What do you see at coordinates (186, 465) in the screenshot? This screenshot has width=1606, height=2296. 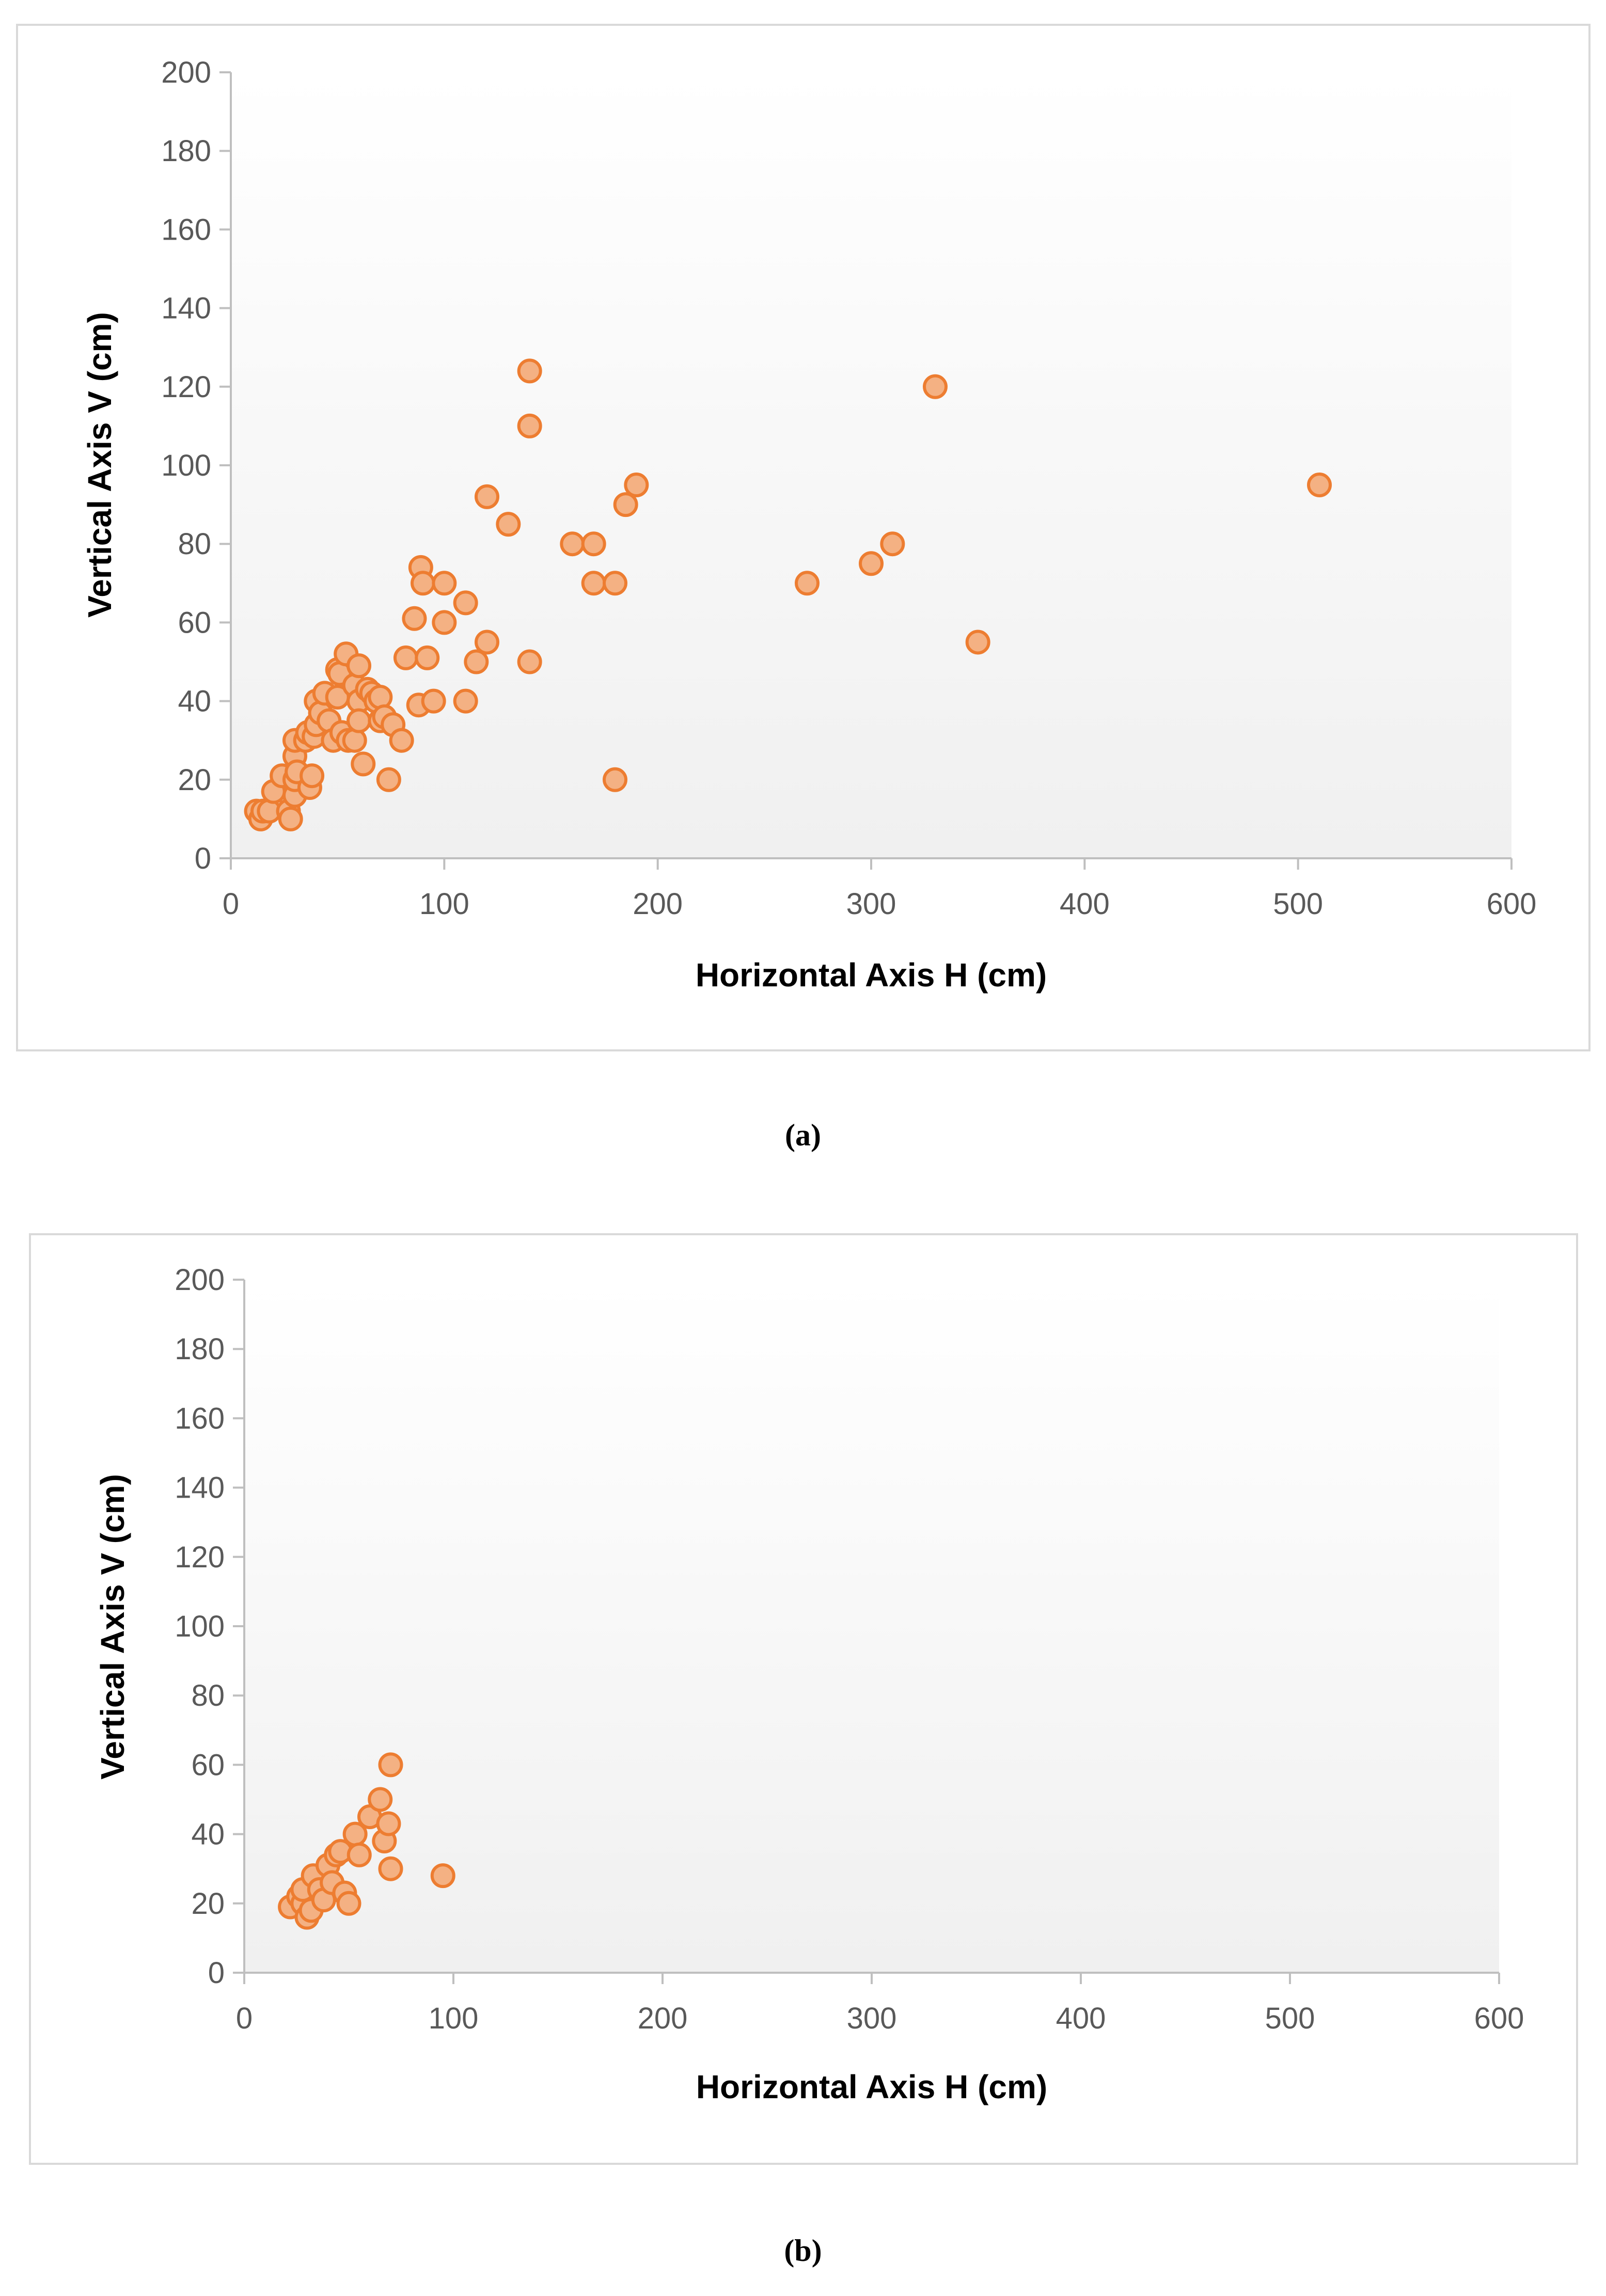 I see `chart-a-ytick-label: 100` at bounding box center [186, 465].